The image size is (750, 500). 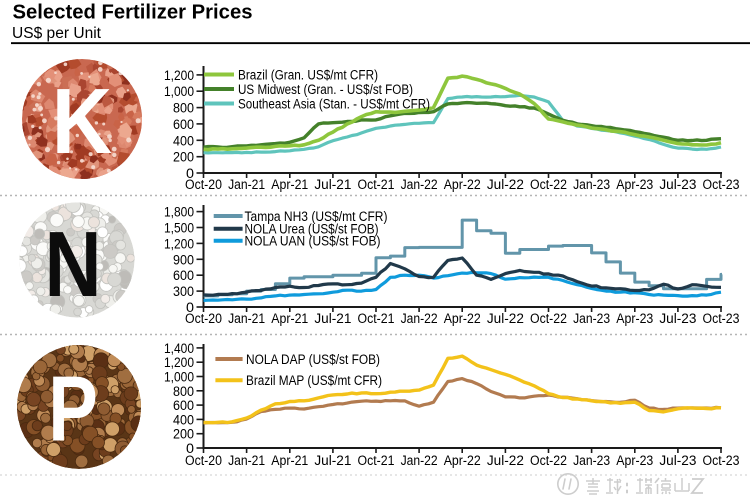 I want to click on svg-text: K, so click(x=82, y=121).